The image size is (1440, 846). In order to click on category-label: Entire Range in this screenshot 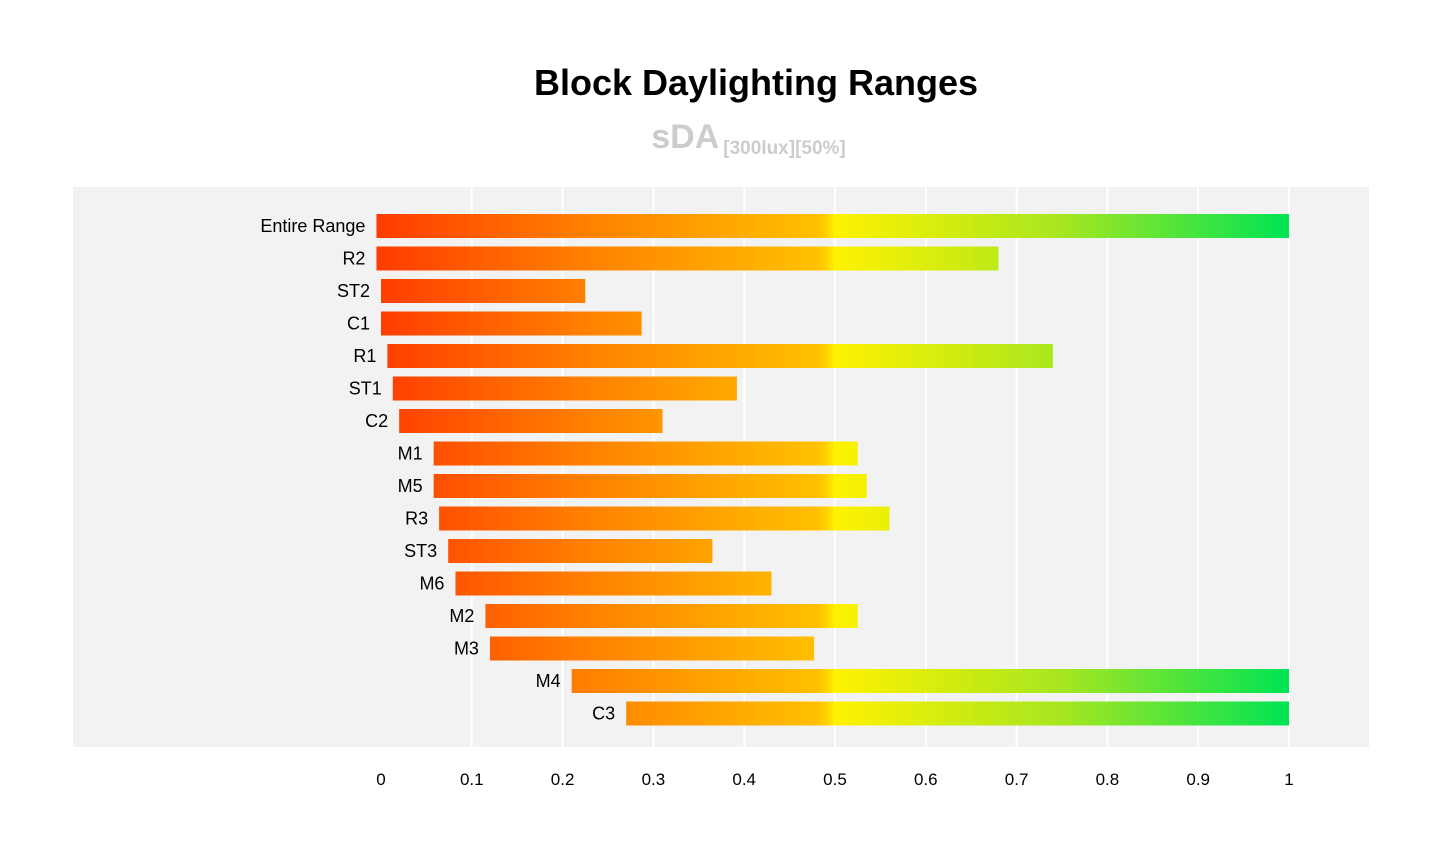, I will do `click(312, 226)`.